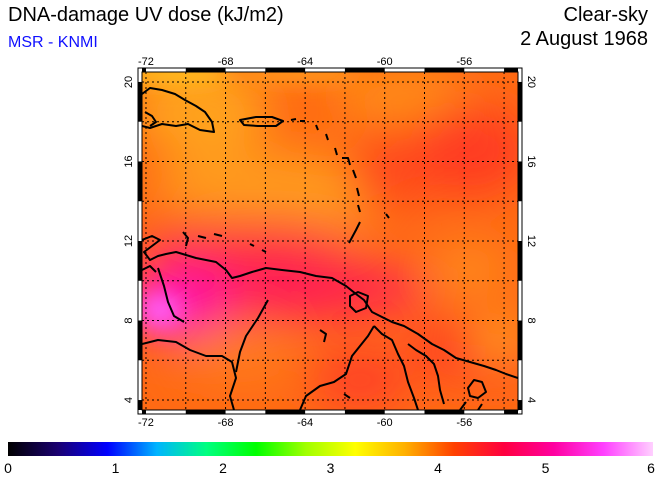 The image size is (660, 480). What do you see at coordinates (531, 82) in the screenshot?
I see `lat-tick-label-right: 20` at bounding box center [531, 82].